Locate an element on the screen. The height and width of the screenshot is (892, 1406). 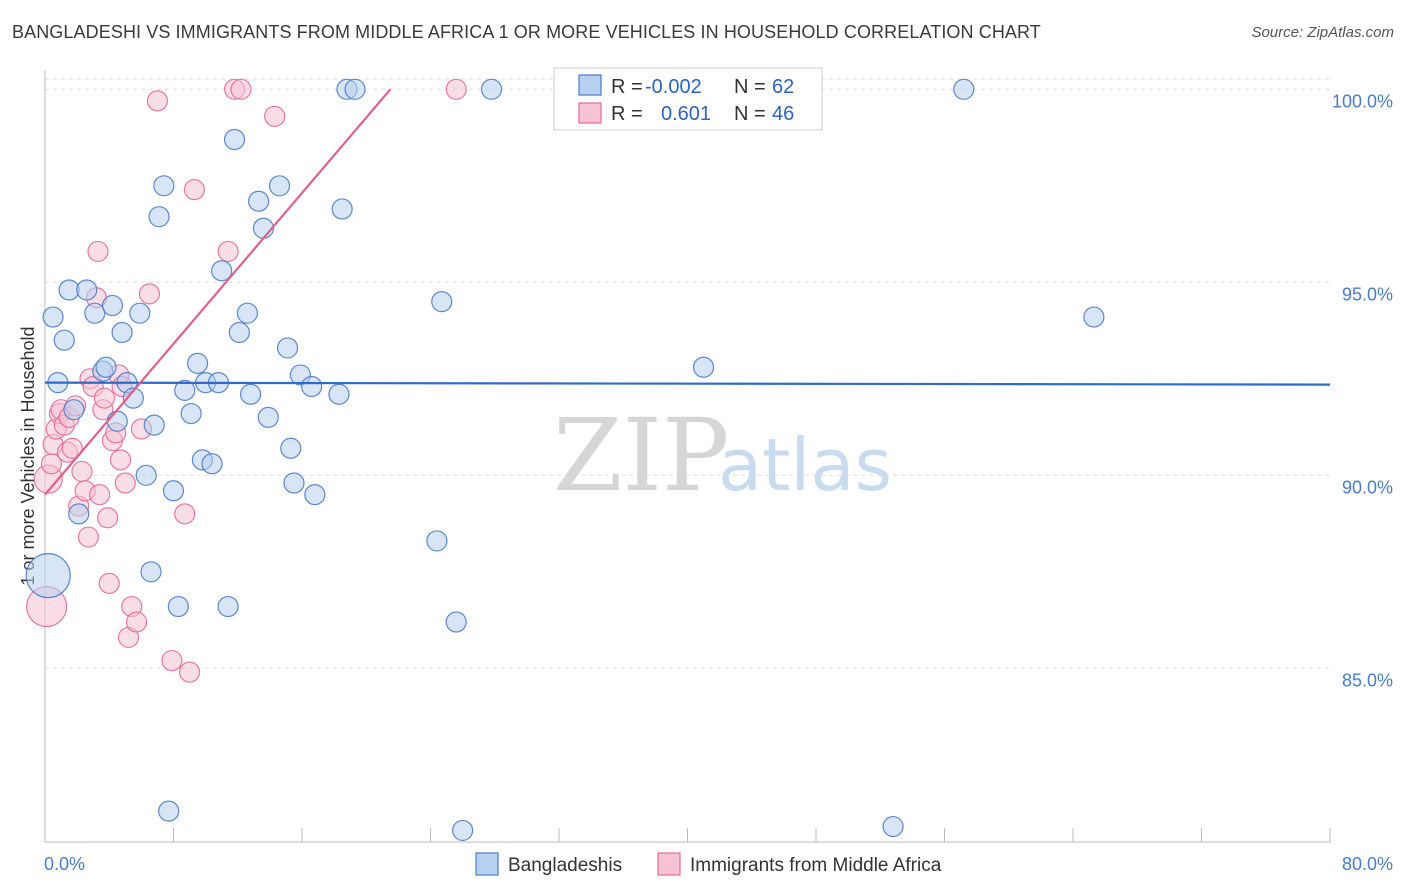
y-tick-label: 100.0% is located at coordinates (1362, 101).